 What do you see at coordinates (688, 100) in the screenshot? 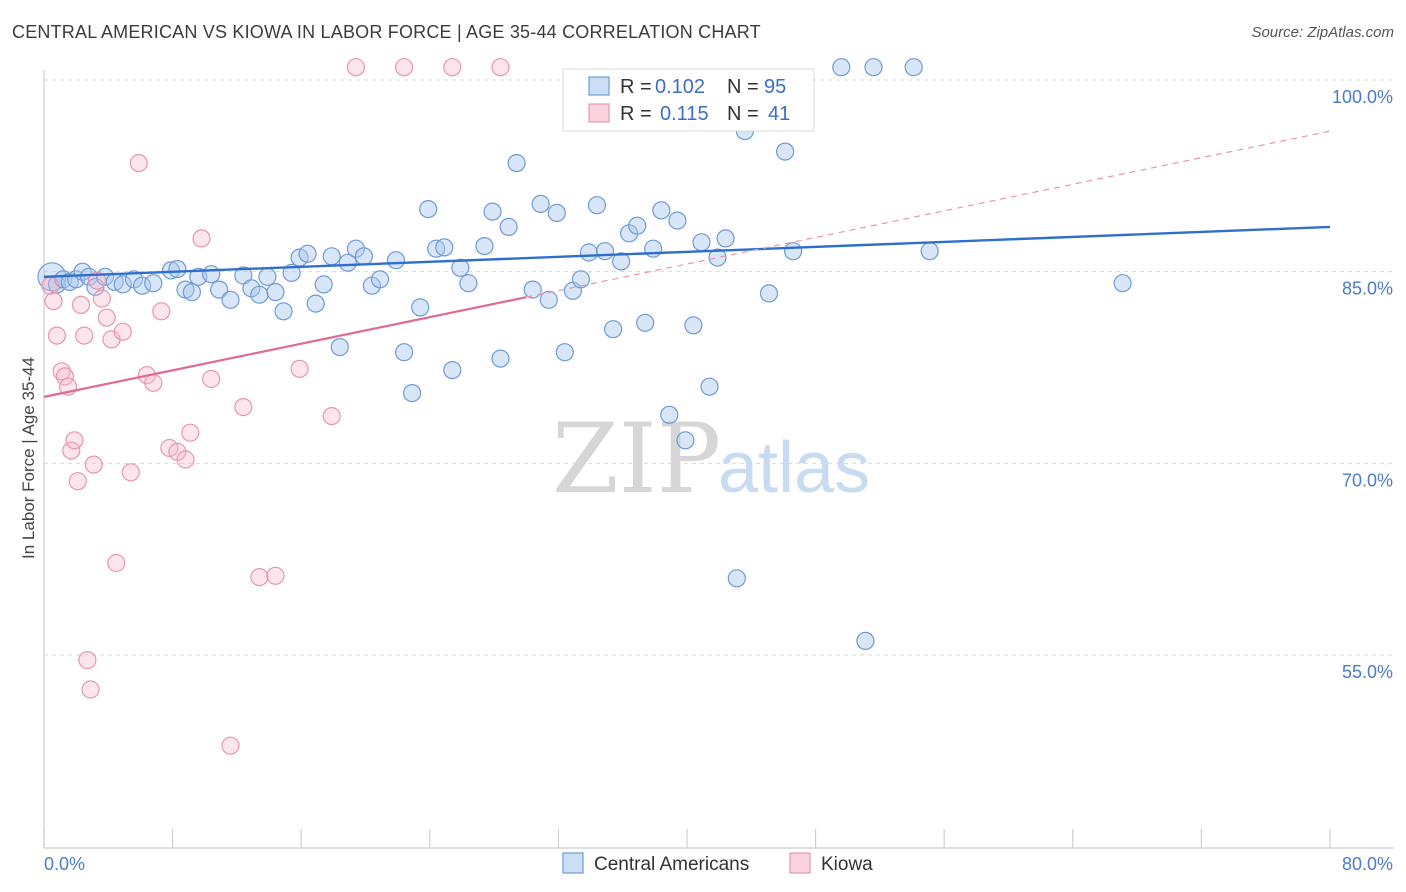
I see `legend: R = 0.102 N = 95 R = 0.115 N = 41` at bounding box center [688, 100].